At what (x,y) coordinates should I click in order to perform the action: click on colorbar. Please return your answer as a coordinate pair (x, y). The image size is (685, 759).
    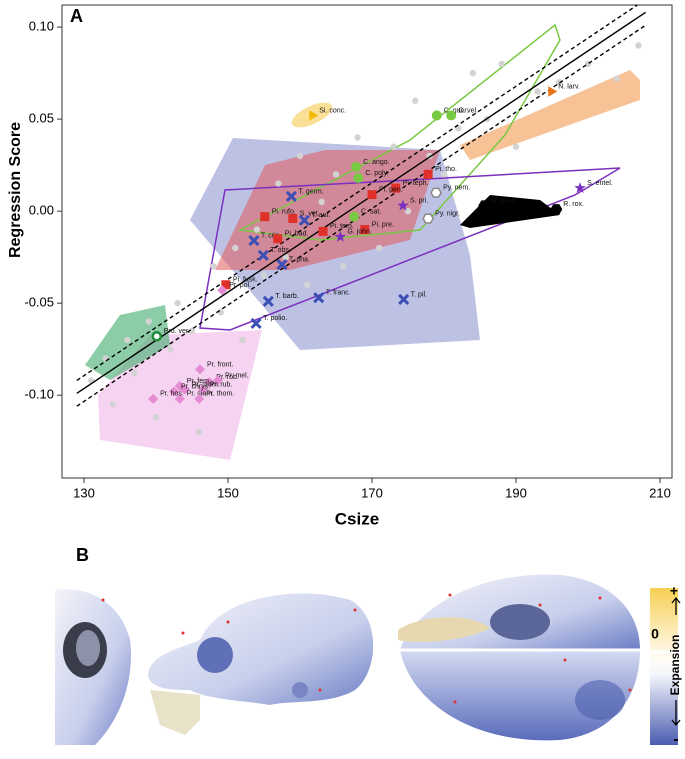
    Looking at the image, I should click on (664, 666).